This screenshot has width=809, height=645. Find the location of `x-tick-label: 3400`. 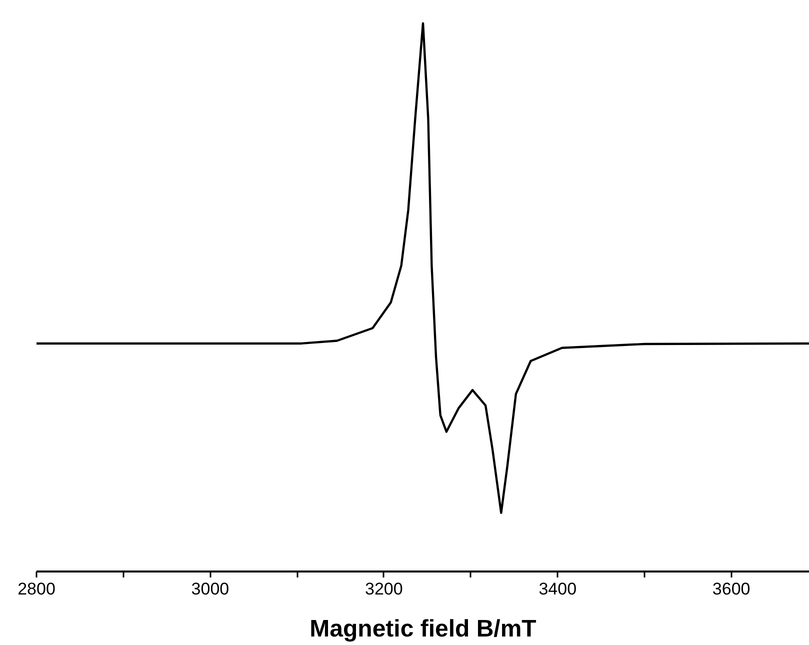

x-tick-label: 3400 is located at coordinates (557, 589).